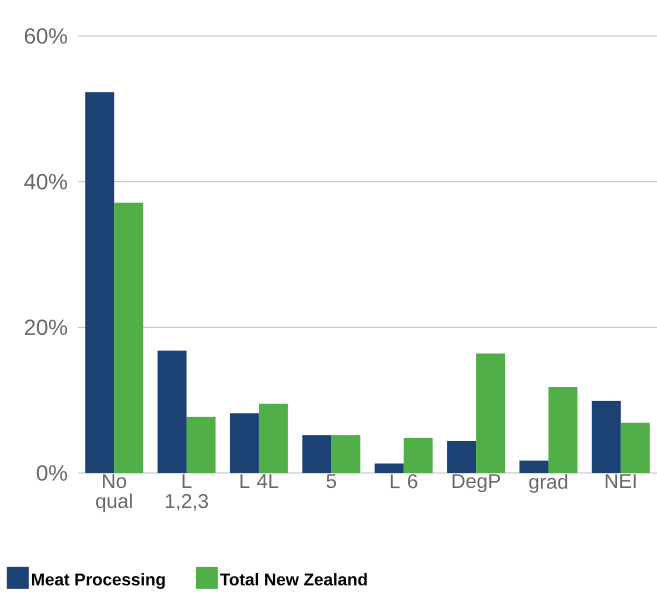 The height and width of the screenshot is (595, 657). What do you see at coordinates (621, 481) in the screenshot?
I see `x-tick-label: NEI` at bounding box center [621, 481].